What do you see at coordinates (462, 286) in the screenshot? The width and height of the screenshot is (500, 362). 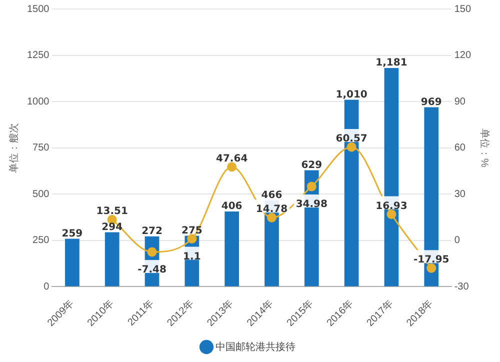 I see `y2-tick-label: -30` at bounding box center [462, 286].